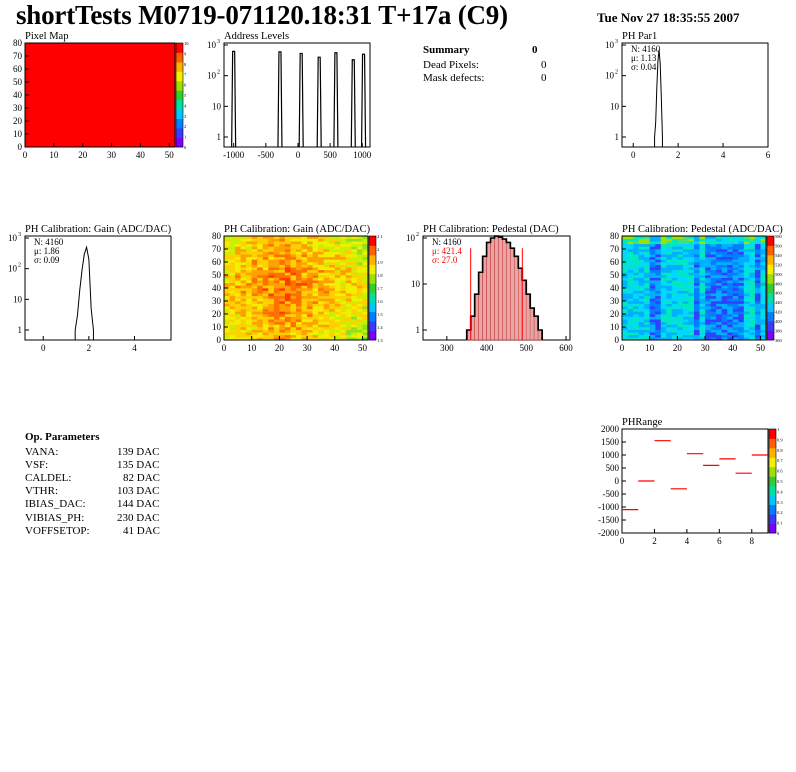 The image size is (796, 772). What do you see at coordinates (138, 518) in the screenshot?
I see `op-param-value: 230 DAC` at bounding box center [138, 518].